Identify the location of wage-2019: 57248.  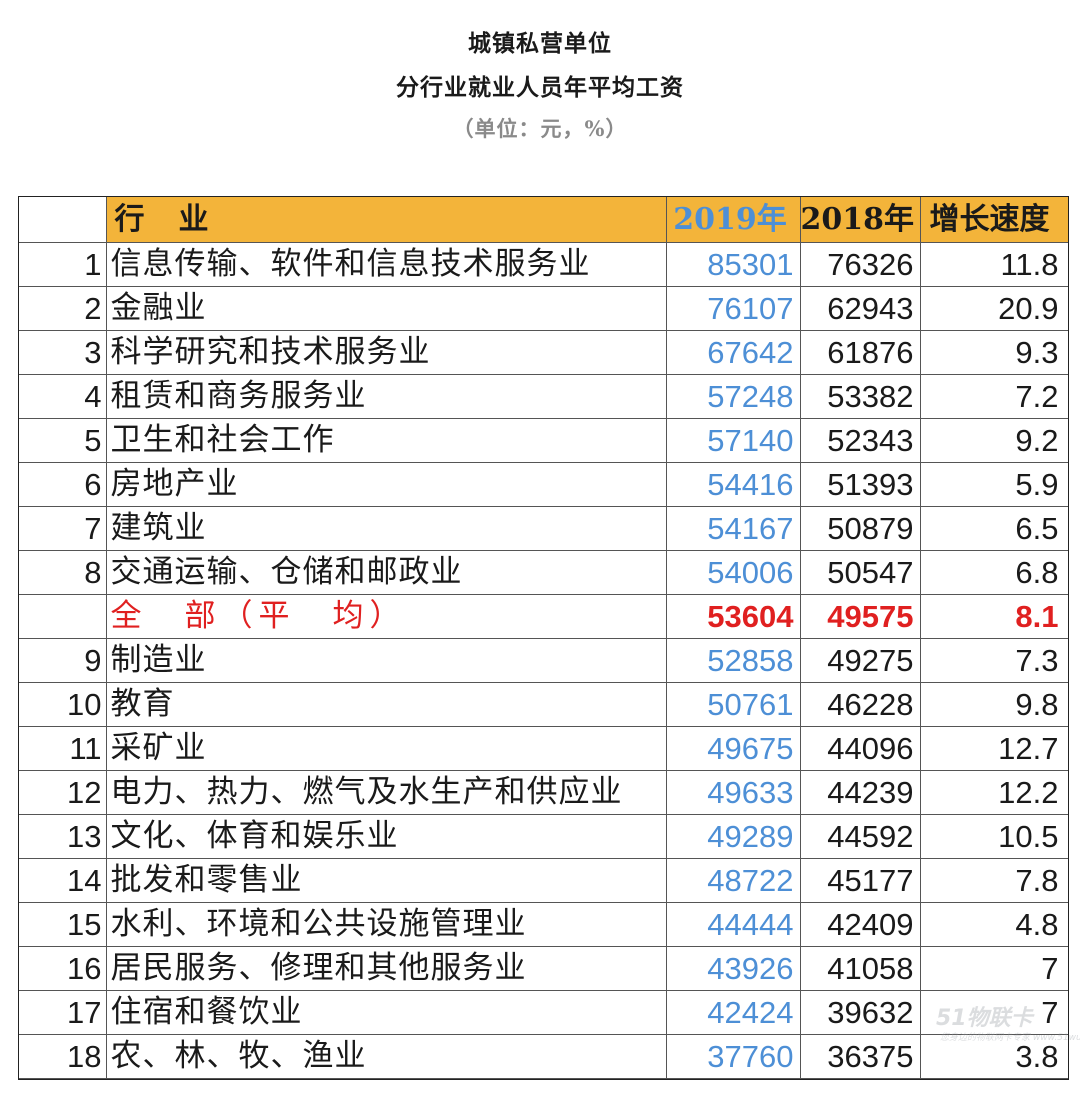
(733, 396).